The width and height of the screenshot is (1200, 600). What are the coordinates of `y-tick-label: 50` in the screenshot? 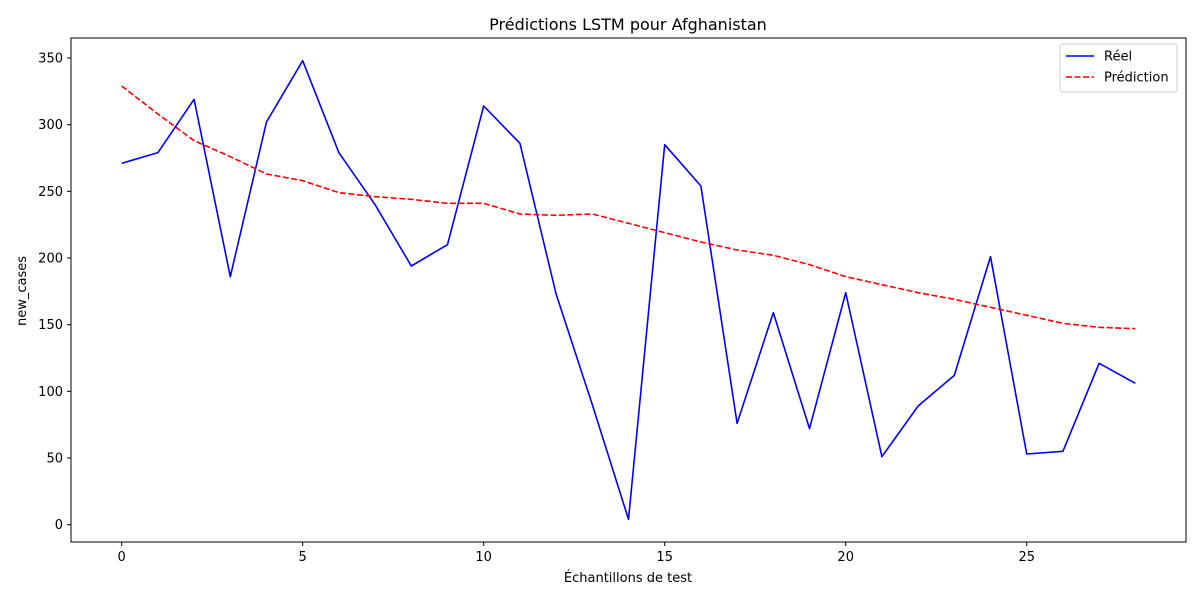 It's located at (54, 459).